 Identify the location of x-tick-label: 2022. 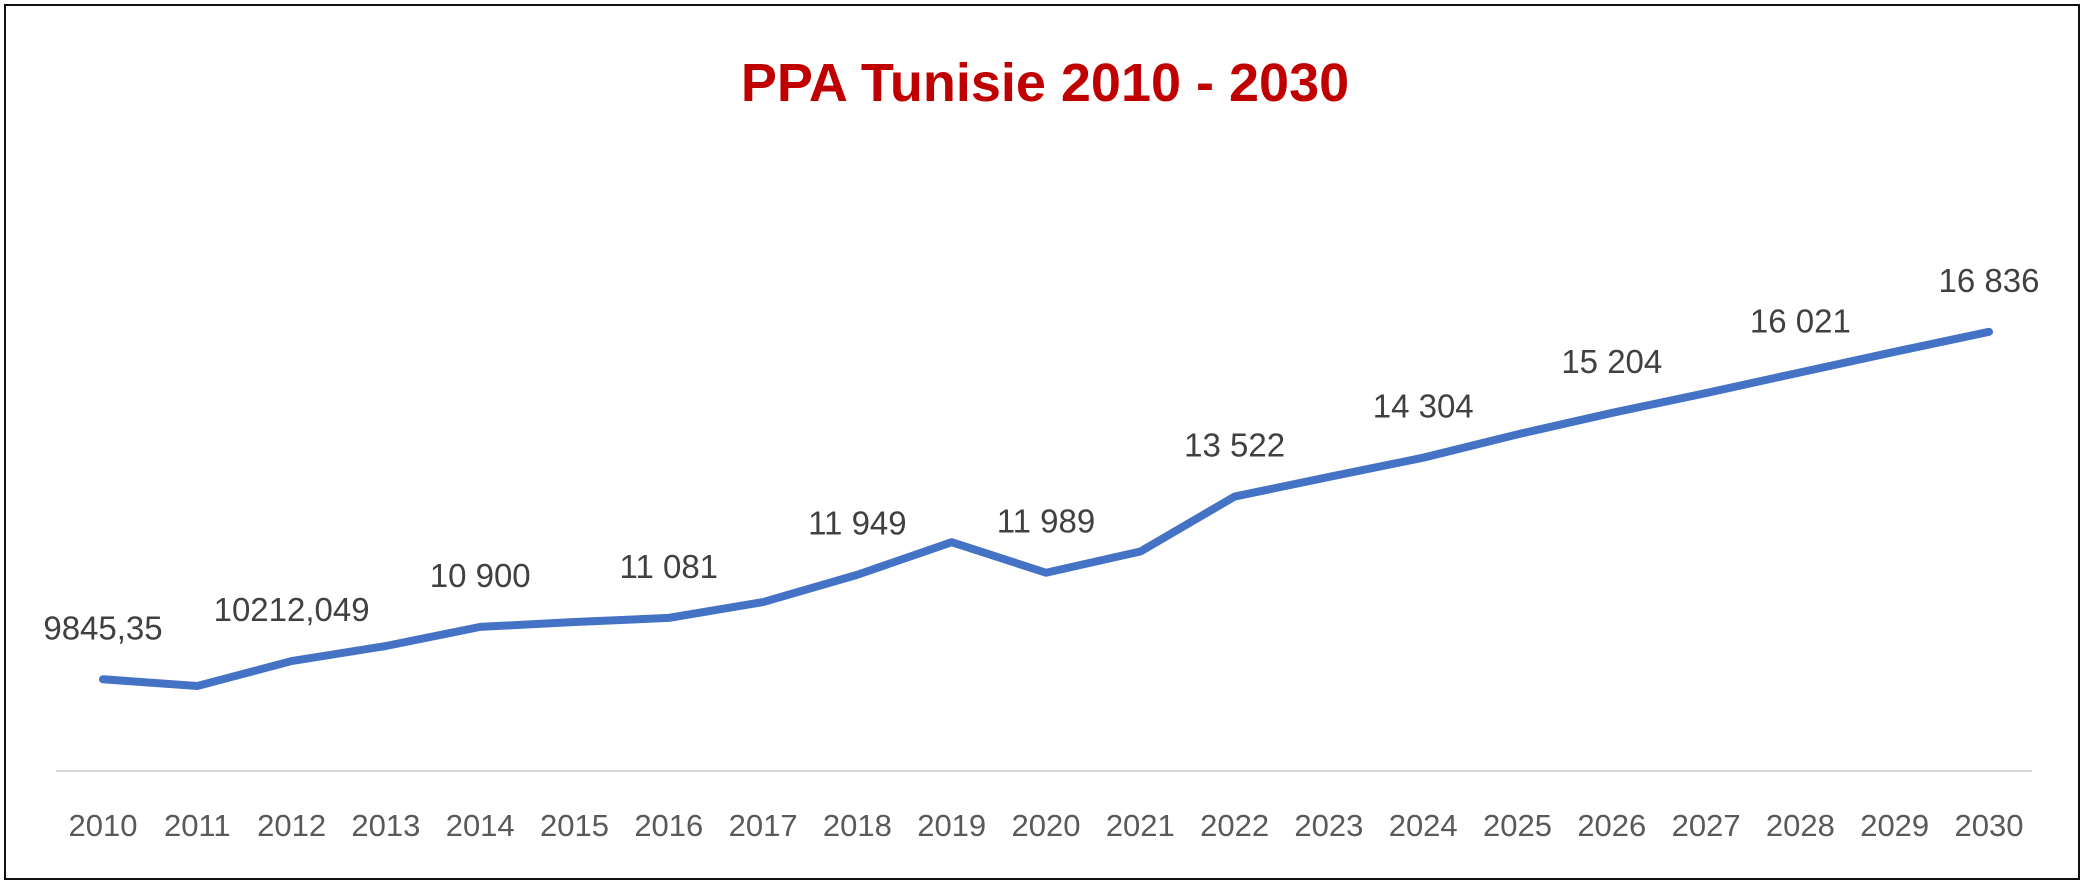
(1234, 825).